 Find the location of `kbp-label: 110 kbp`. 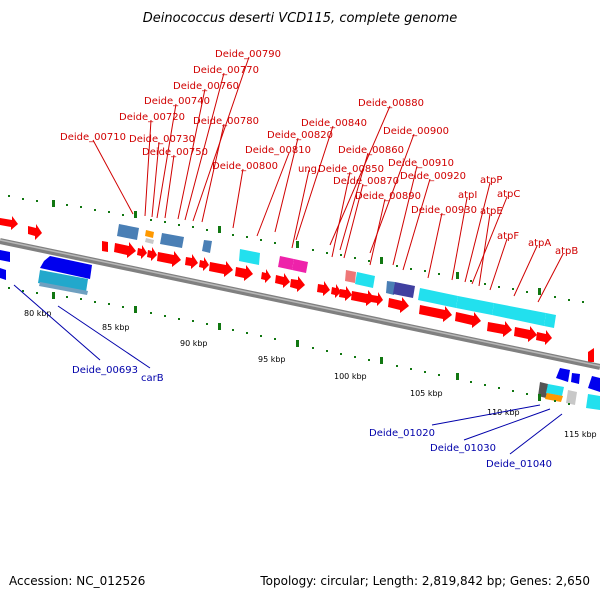

kbp-label: 110 kbp is located at coordinates (503, 412).